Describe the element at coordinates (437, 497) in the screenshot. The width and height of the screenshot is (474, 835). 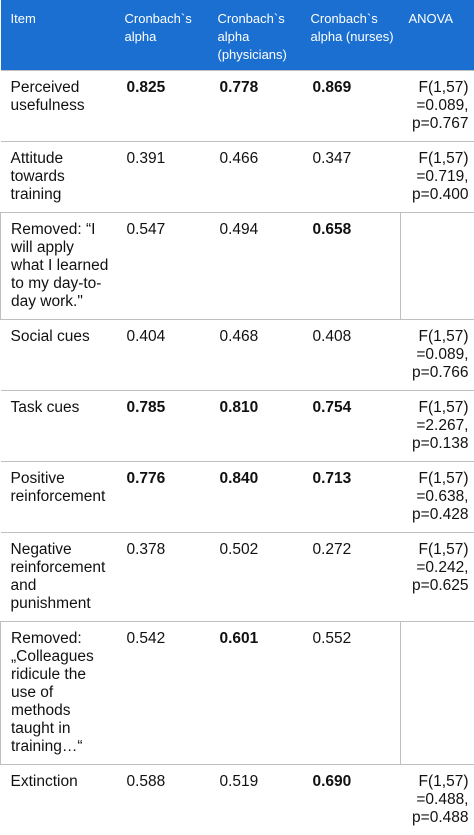
I see `anova-cell: F(1,57) =0.638, p=0.428` at that location.